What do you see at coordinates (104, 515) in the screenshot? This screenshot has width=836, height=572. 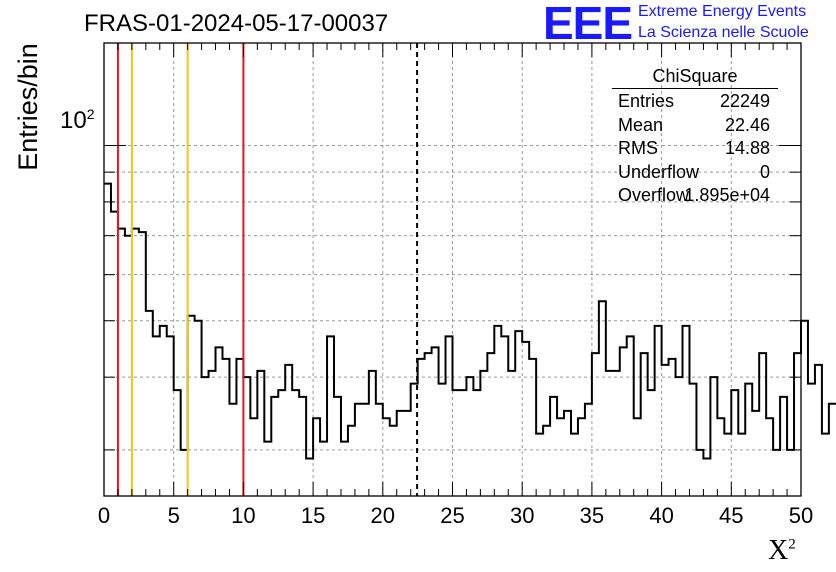 I see `x-tick-label: 0` at bounding box center [104, 515].